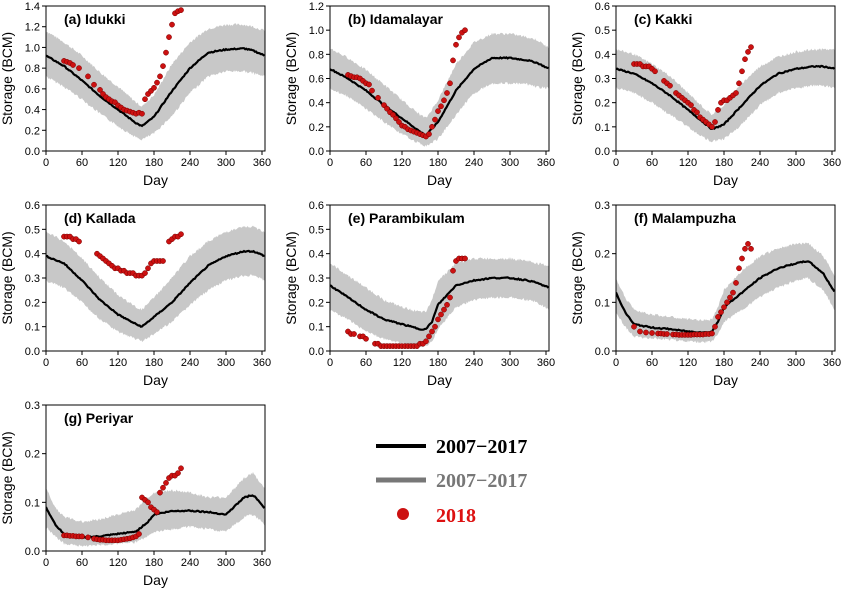 Image resolution: width=851 pixels, height=594 pixels. I want to click on y-tick-label: 1.4, so click(32, 7).